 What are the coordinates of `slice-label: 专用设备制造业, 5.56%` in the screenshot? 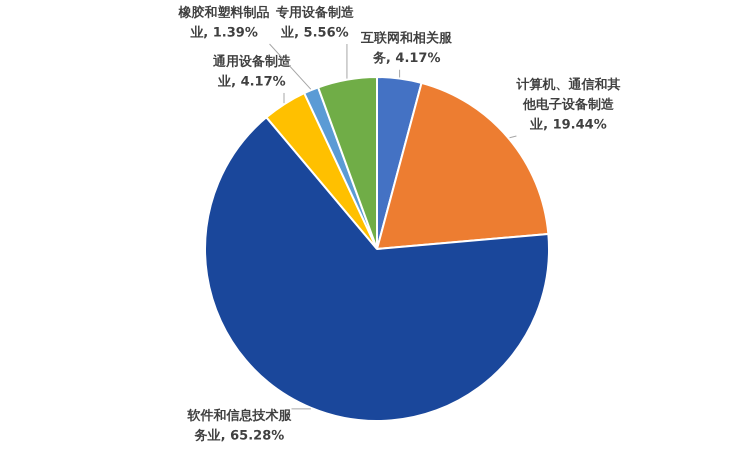 It's located at (314, 22).